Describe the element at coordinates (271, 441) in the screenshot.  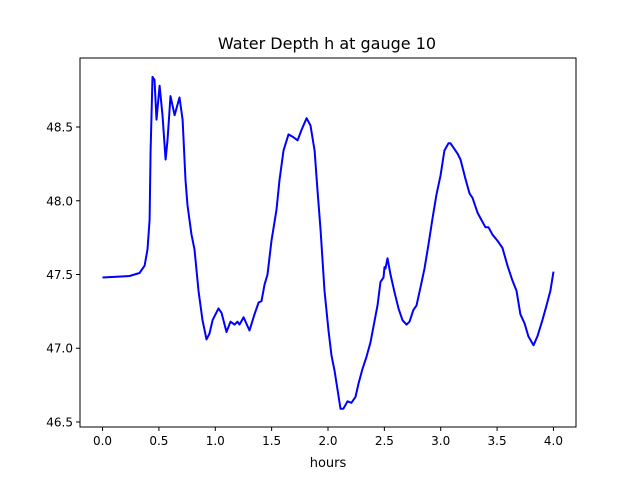
I see `x-tick-label: 1.5` at that location.